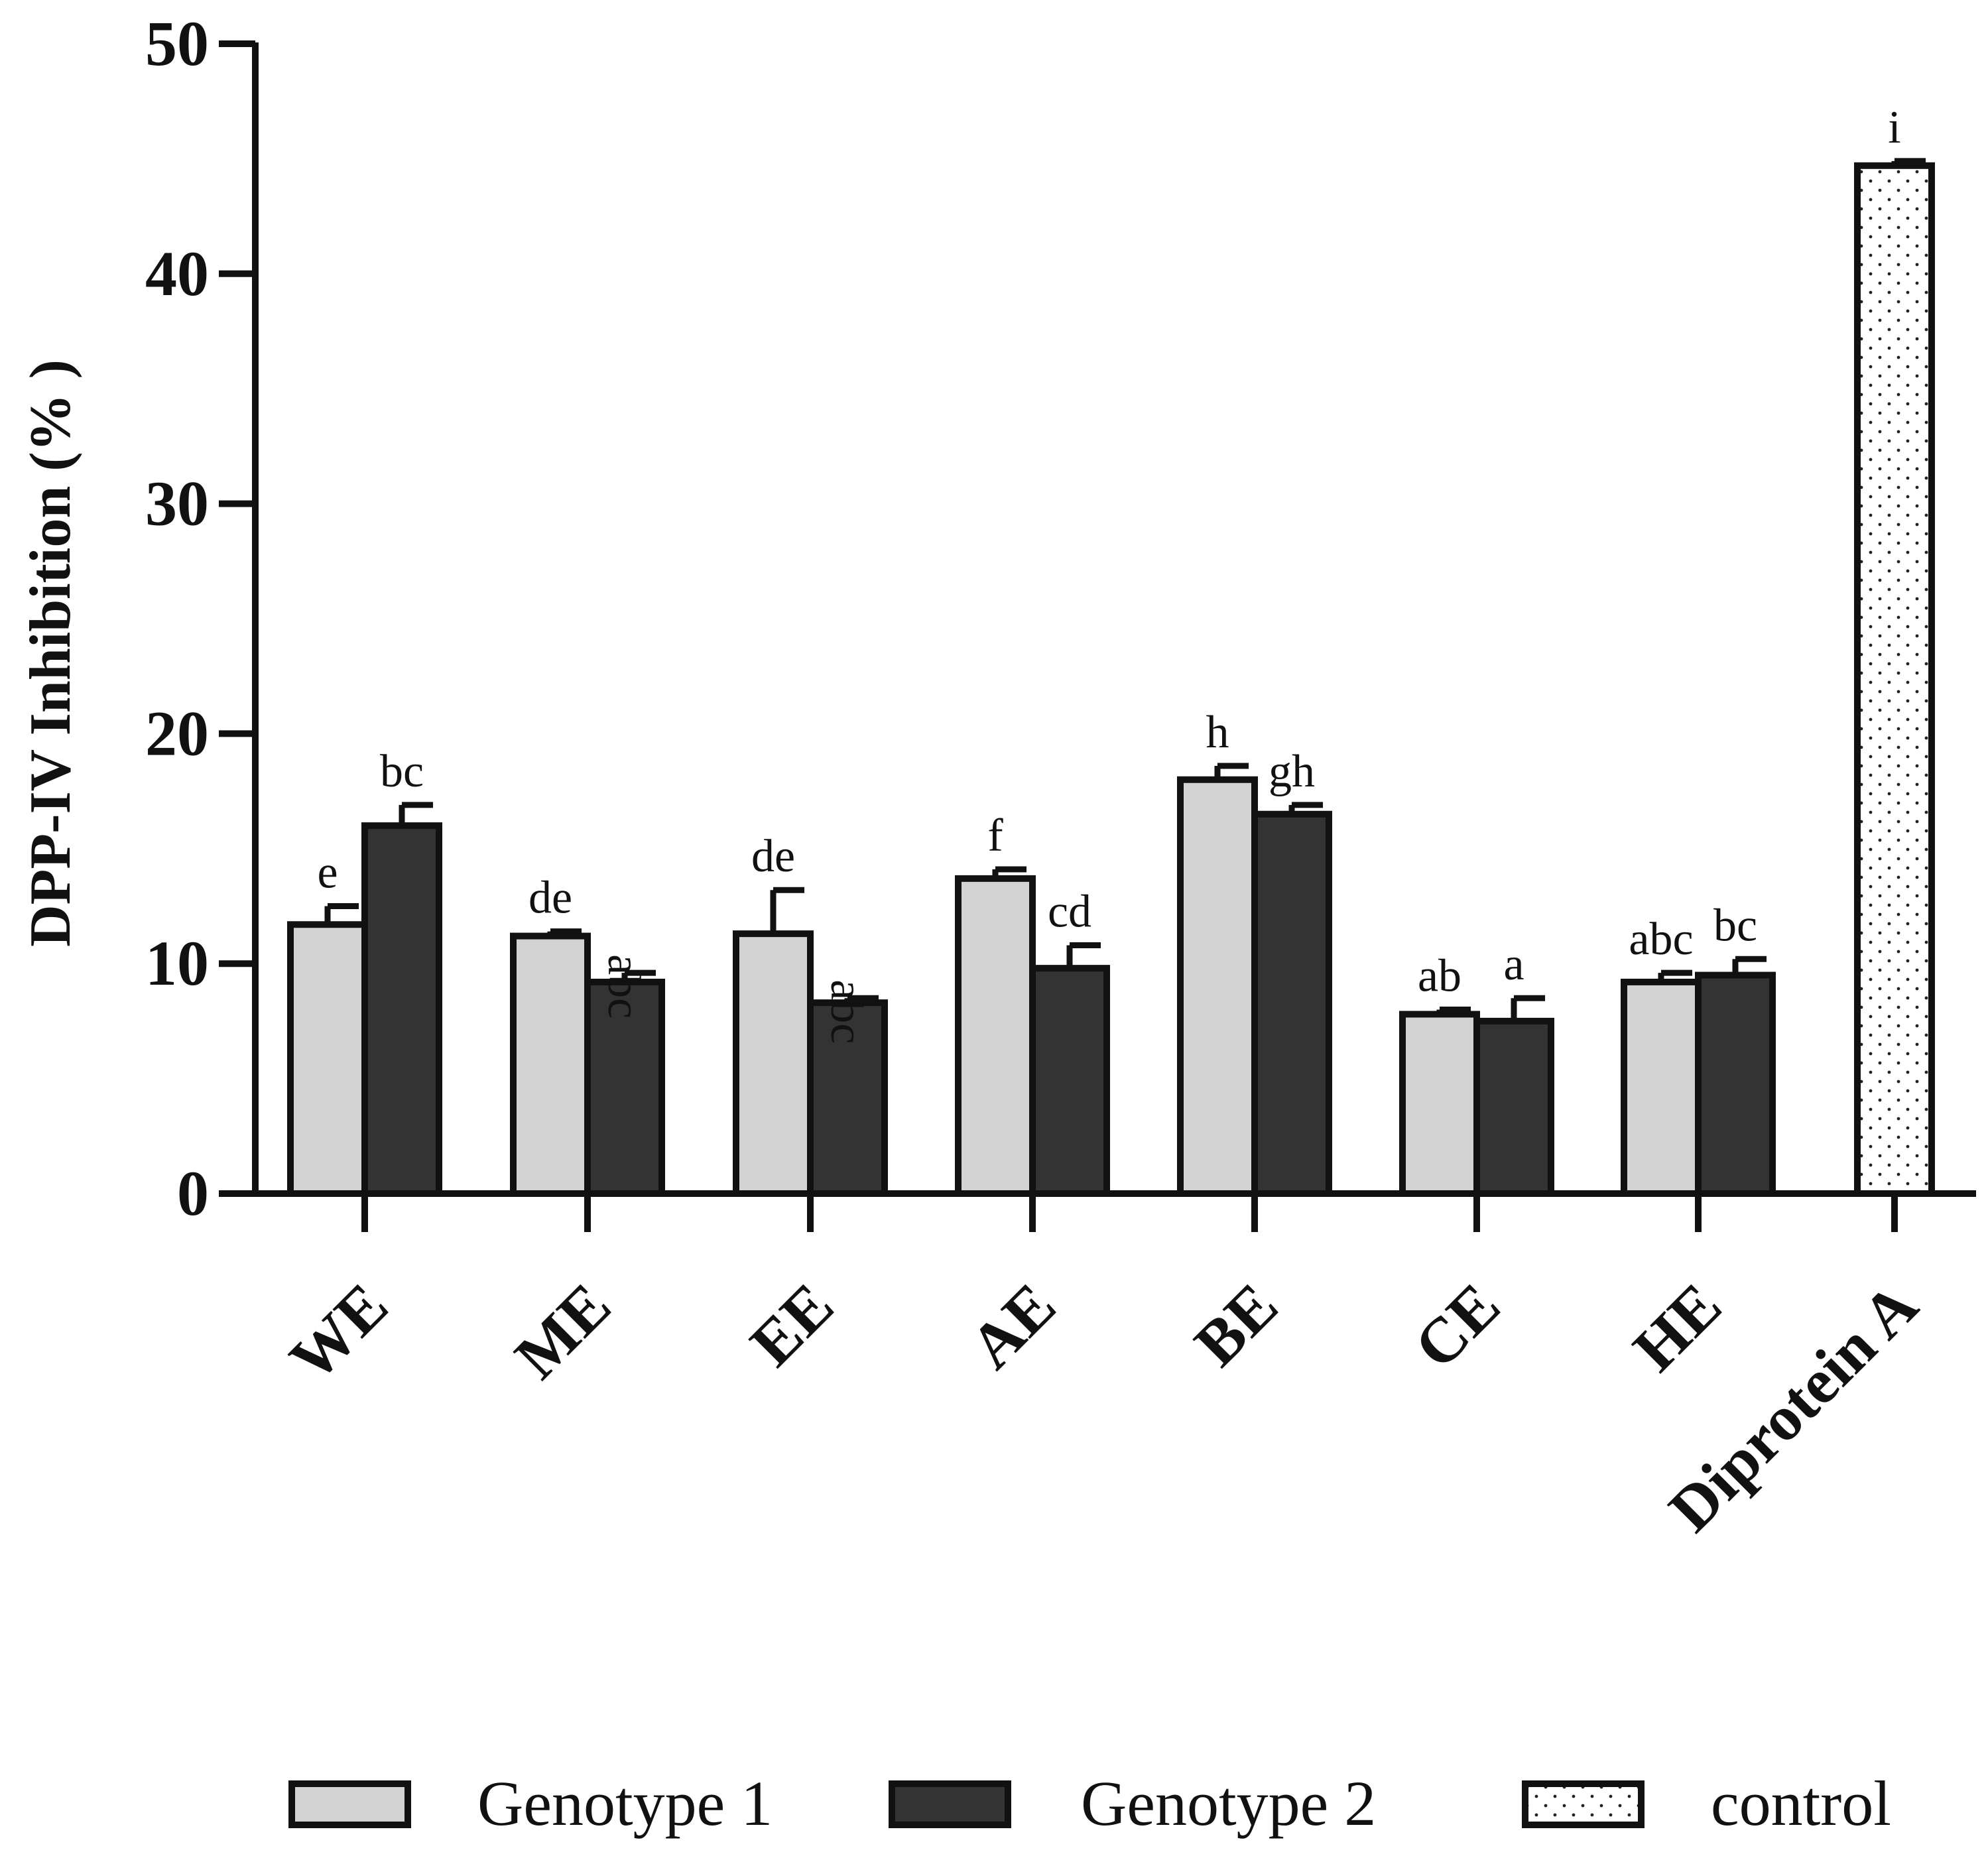 The width and height of the screenshot is (1988, 1862). I want to click on x-tick-label: WE, so click(338, 1332).